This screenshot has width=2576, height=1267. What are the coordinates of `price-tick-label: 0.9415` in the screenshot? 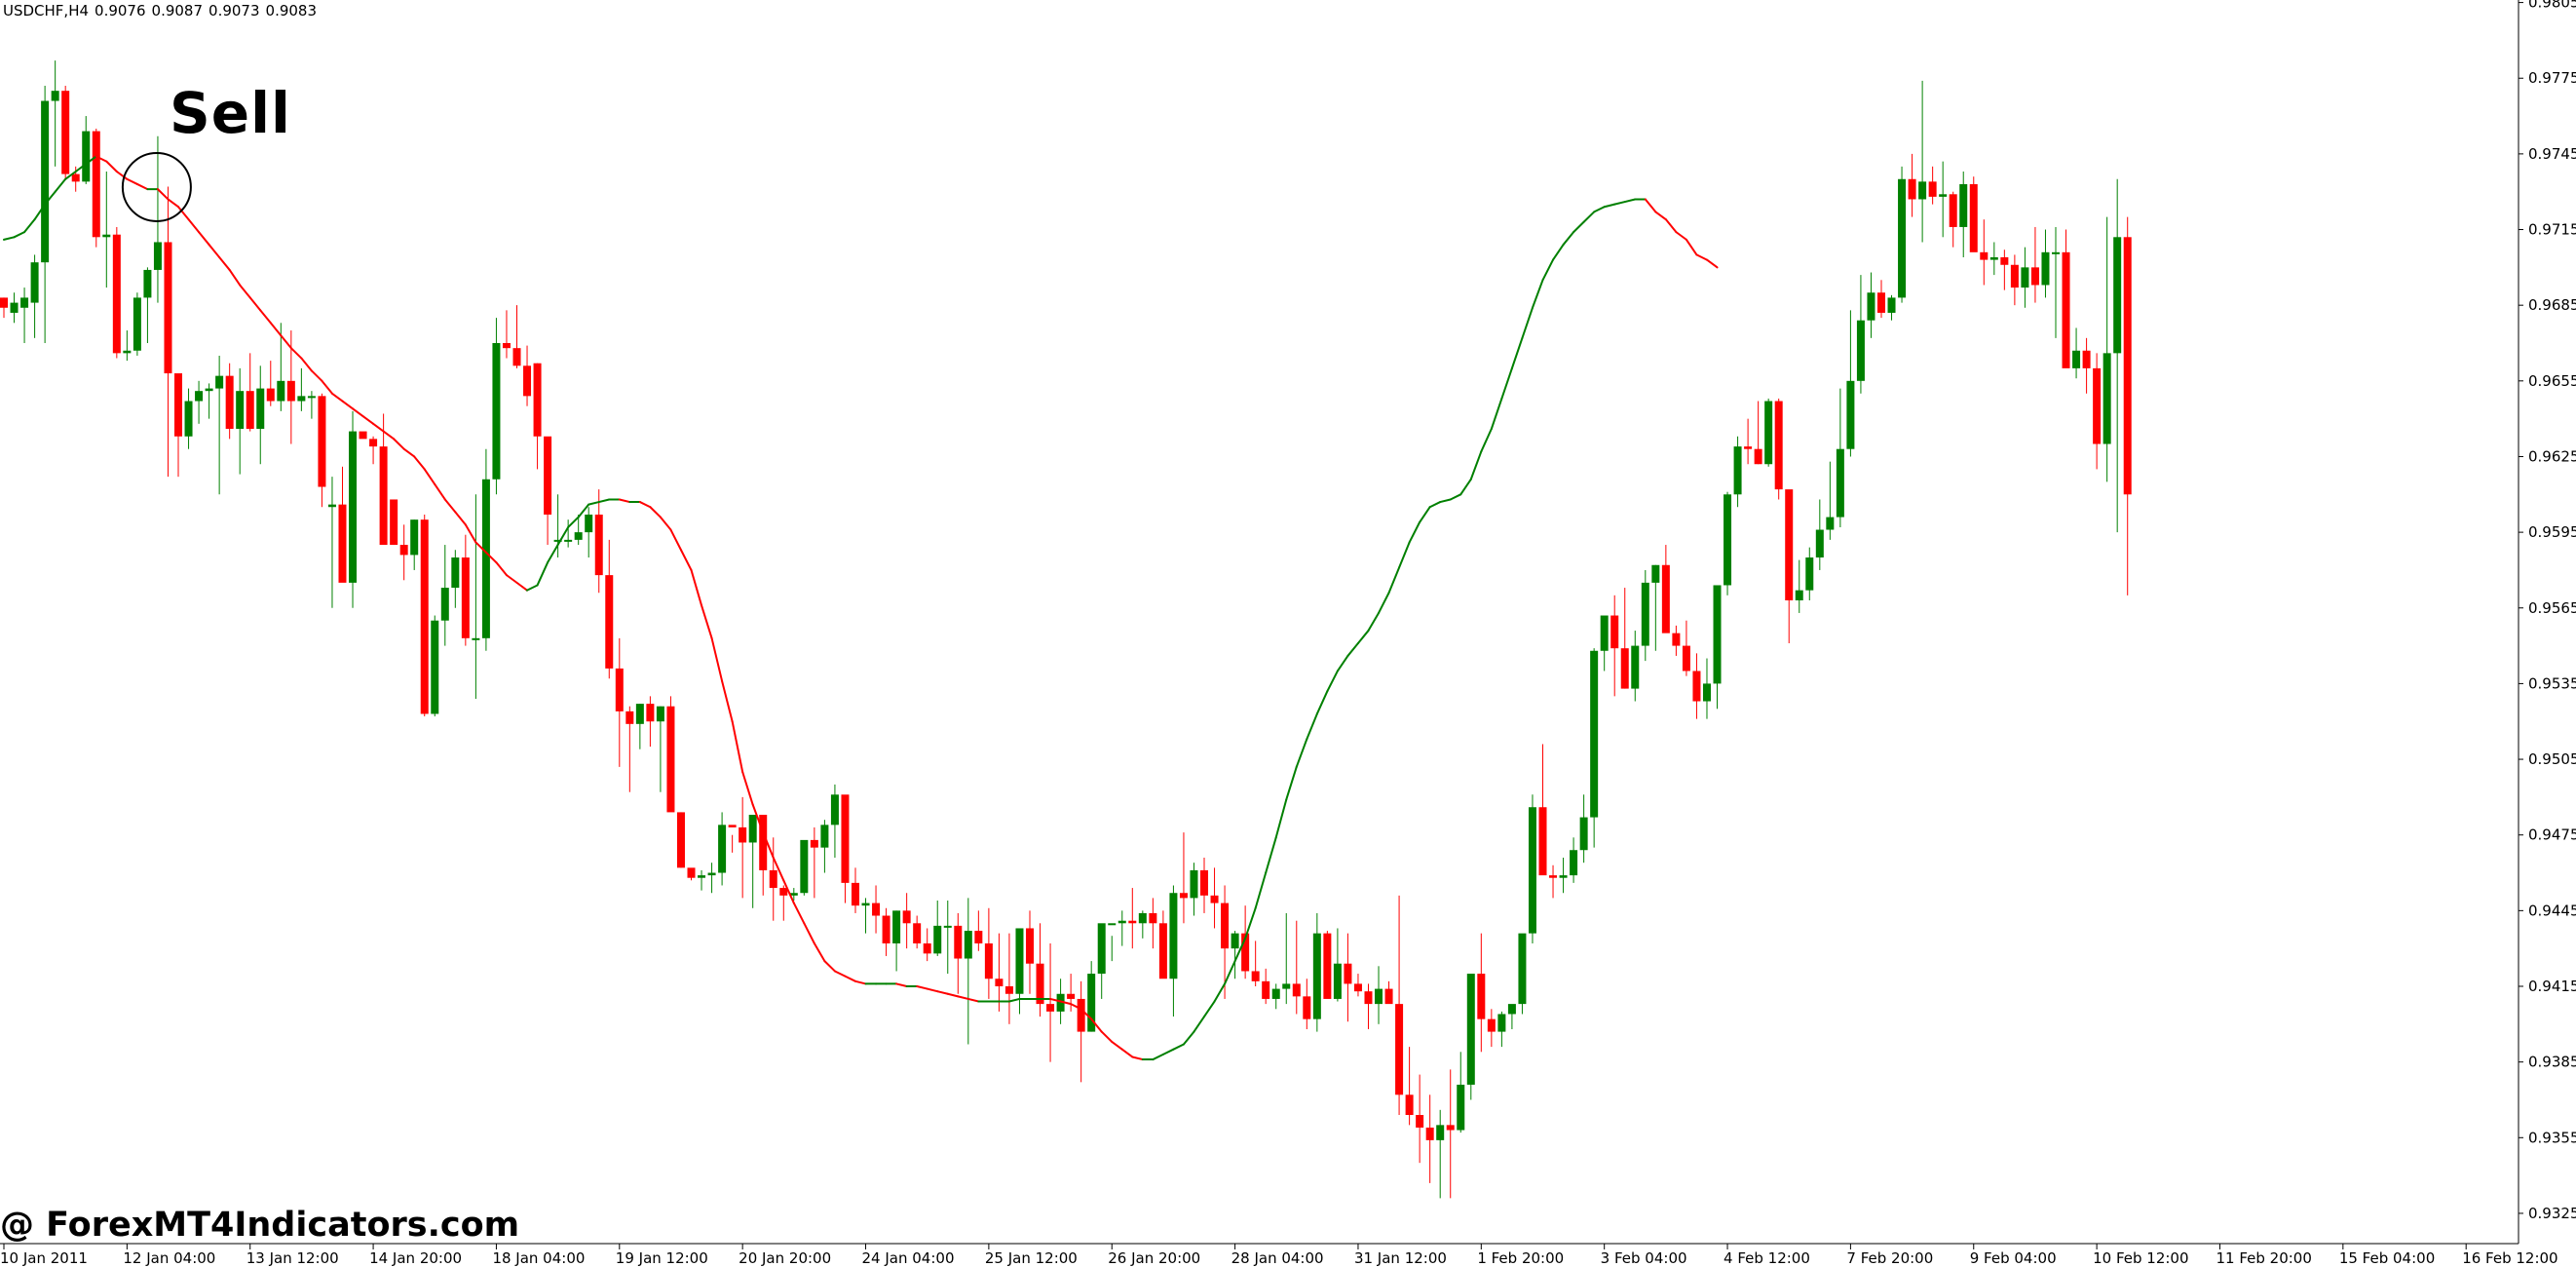 It's located at (2552, 987).